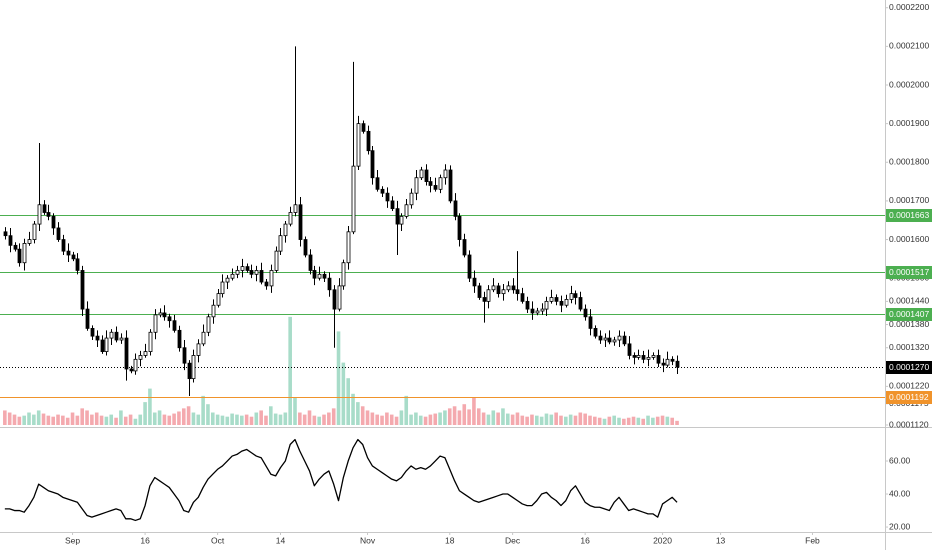  I want to click on volume-layer, so click(341, 370).